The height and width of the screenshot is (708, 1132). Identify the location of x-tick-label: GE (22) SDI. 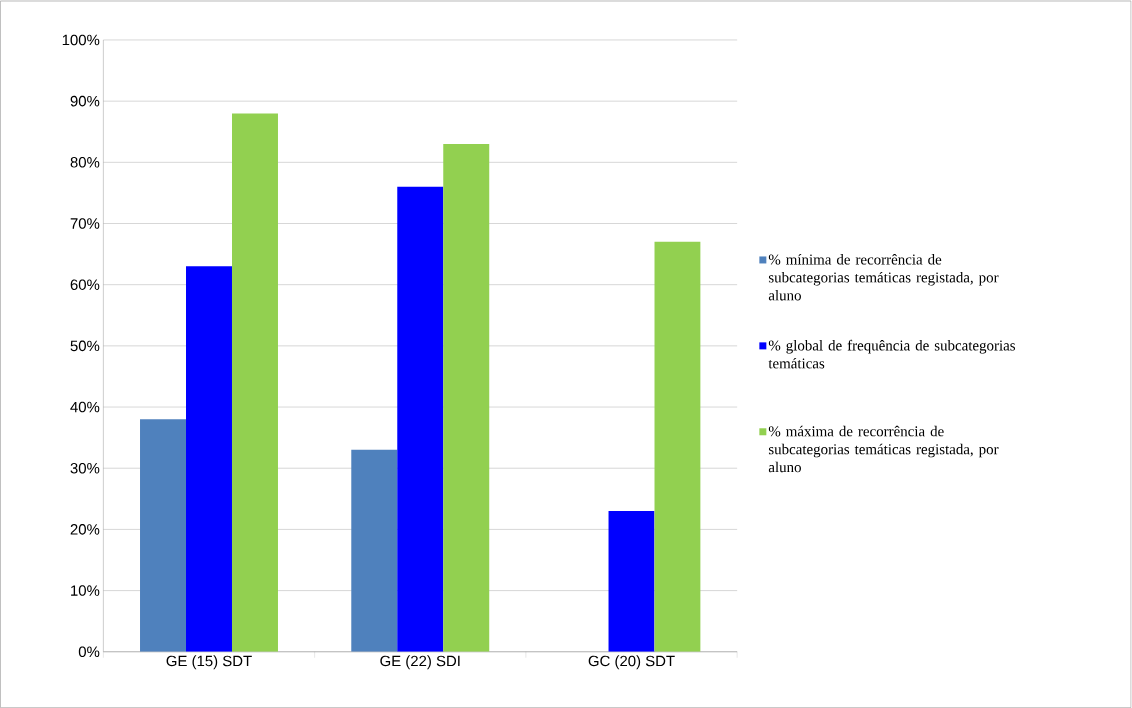
(420, 662).